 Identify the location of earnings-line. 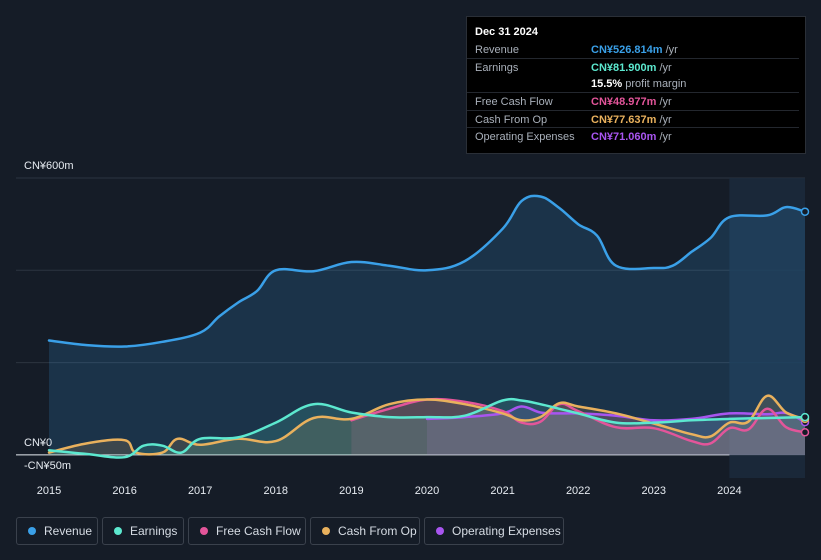
(427, 428).